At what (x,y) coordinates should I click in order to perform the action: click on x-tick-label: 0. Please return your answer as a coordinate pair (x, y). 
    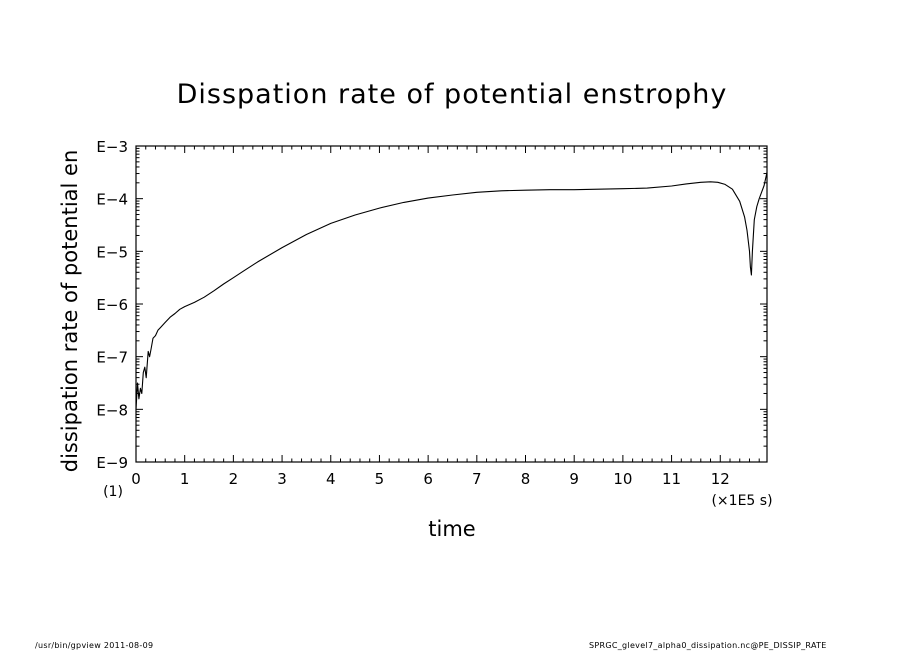
    Looking at the image, I should click on (136, 479).